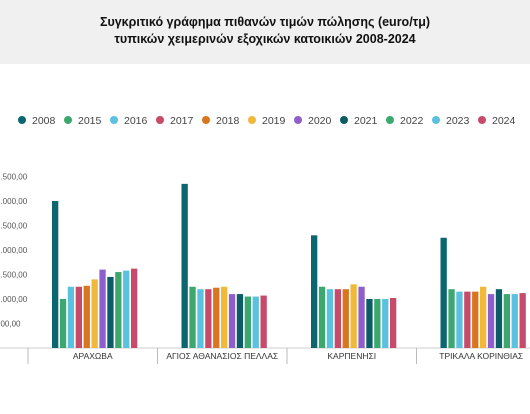  I want to click on legend-label-2015: 2015, so click(90, 121).